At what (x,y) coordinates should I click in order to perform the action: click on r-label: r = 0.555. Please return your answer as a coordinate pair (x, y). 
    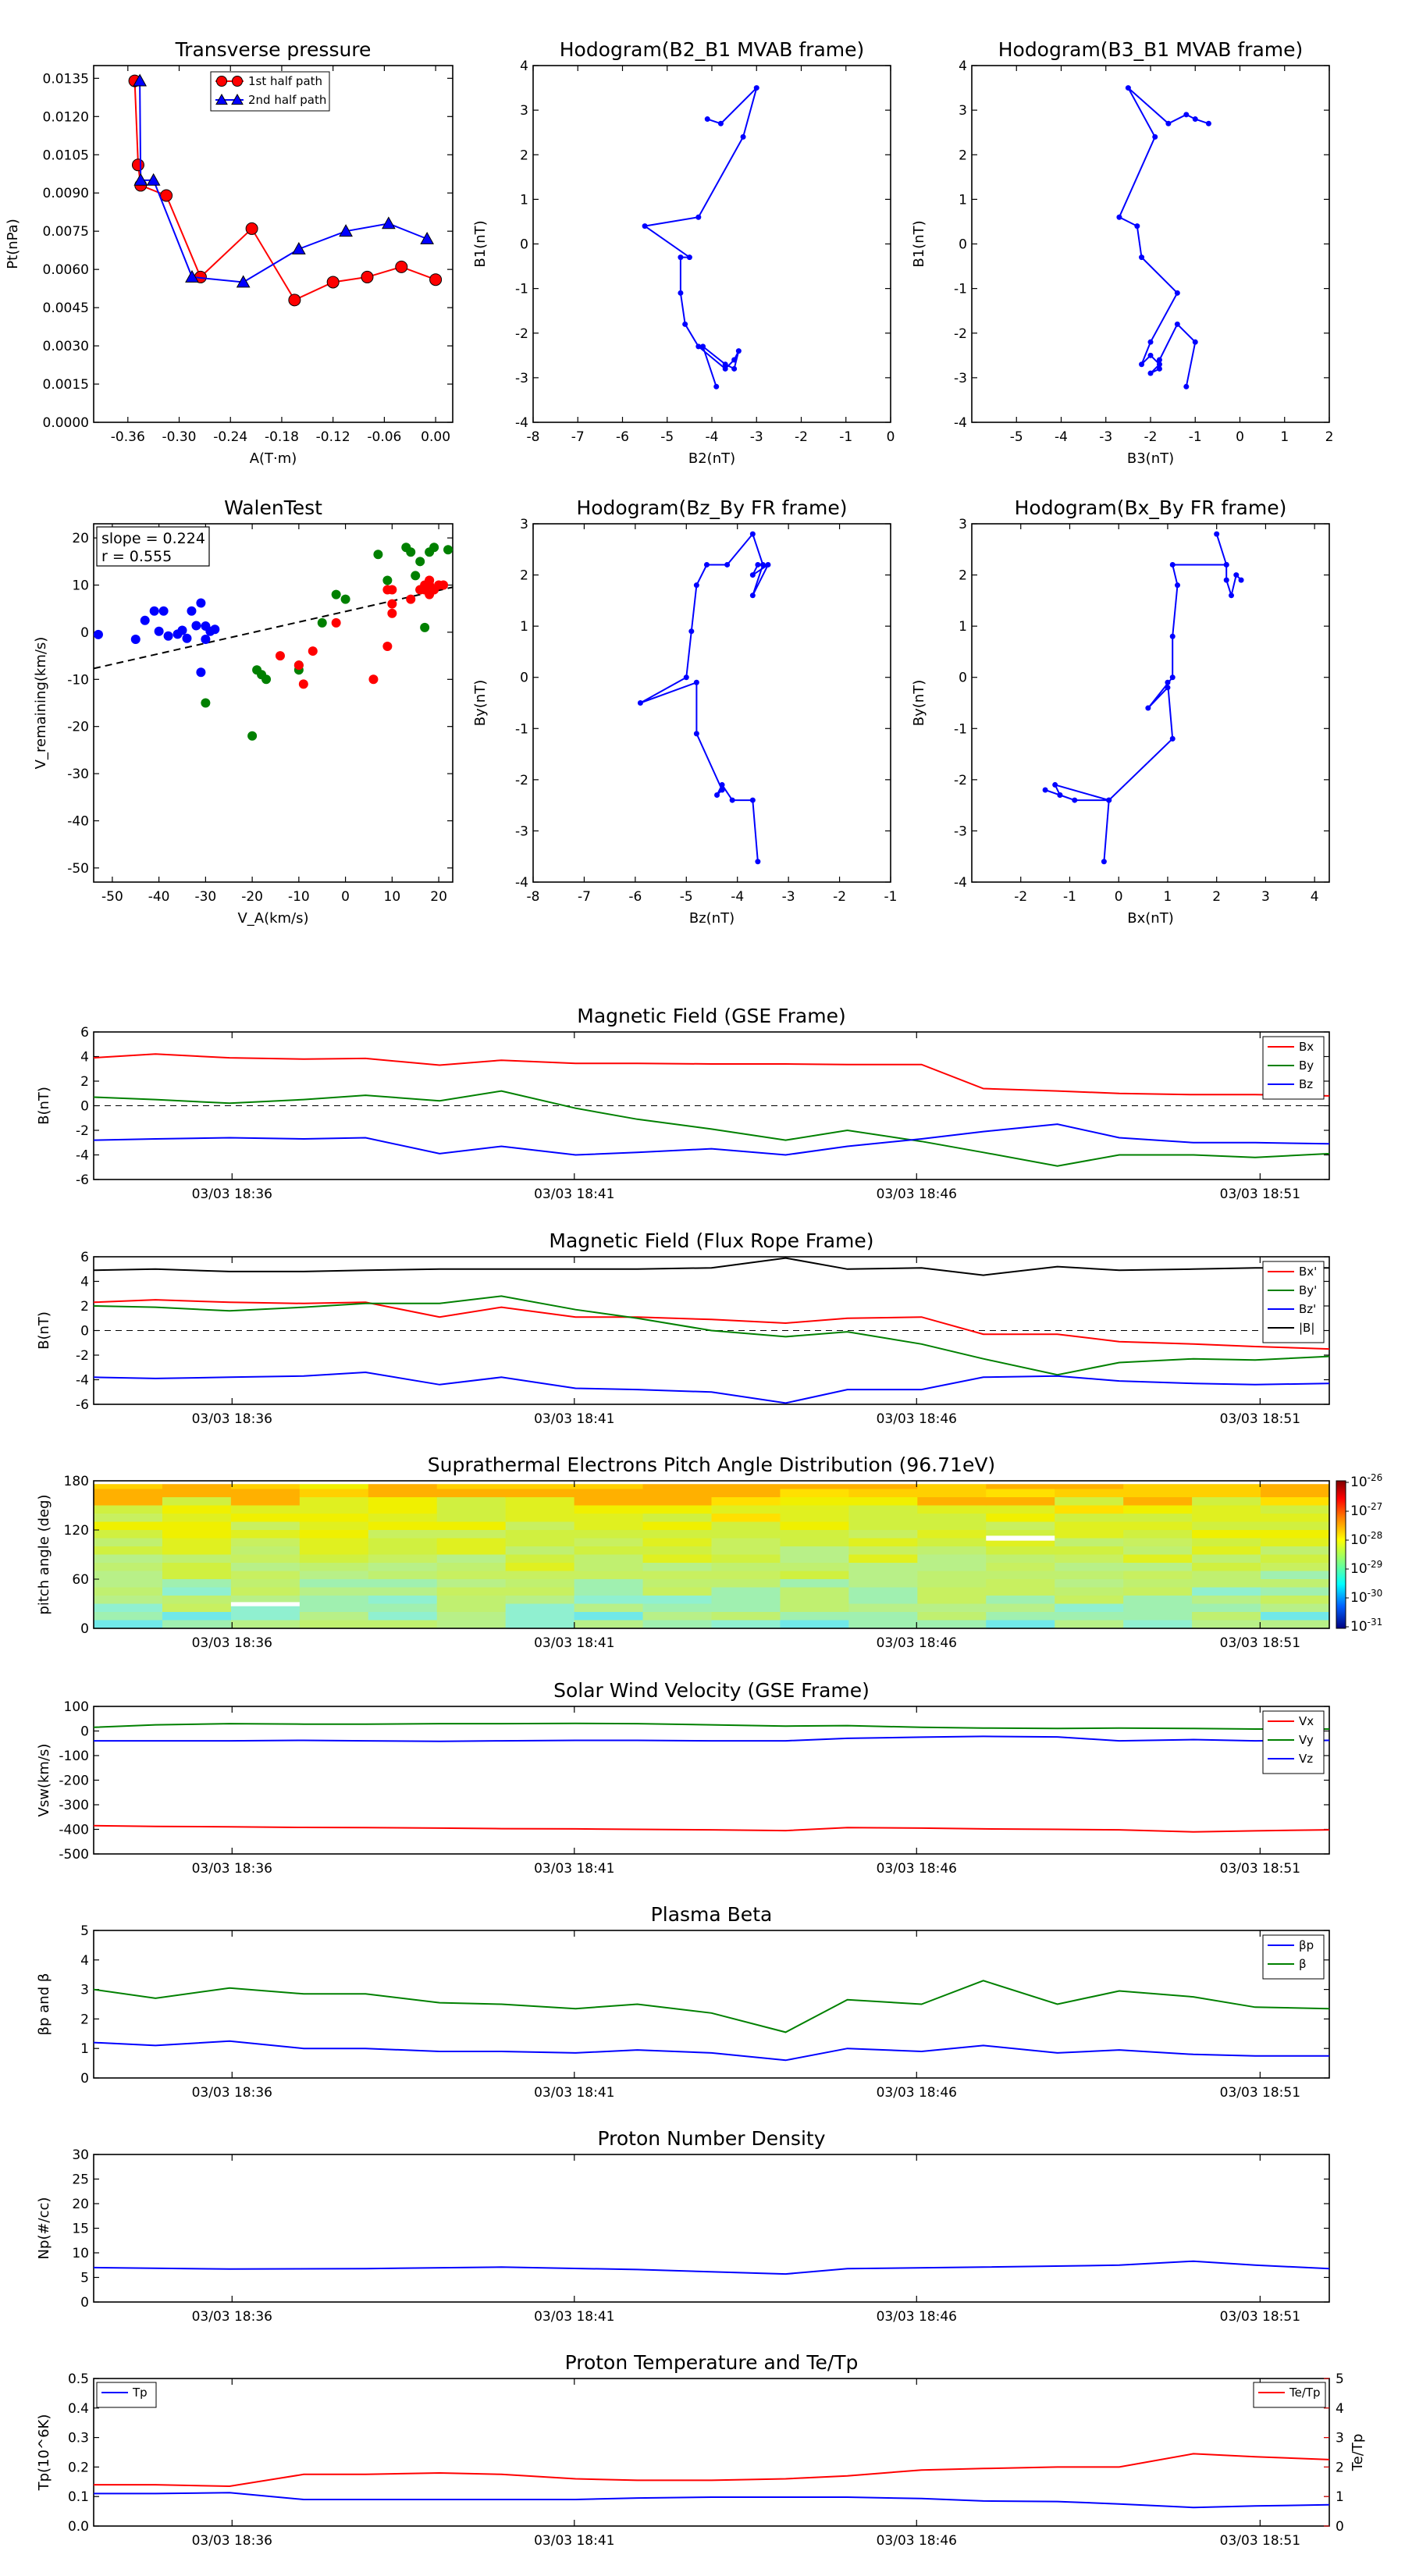
    Looking at the image, I should click on (136, 556).